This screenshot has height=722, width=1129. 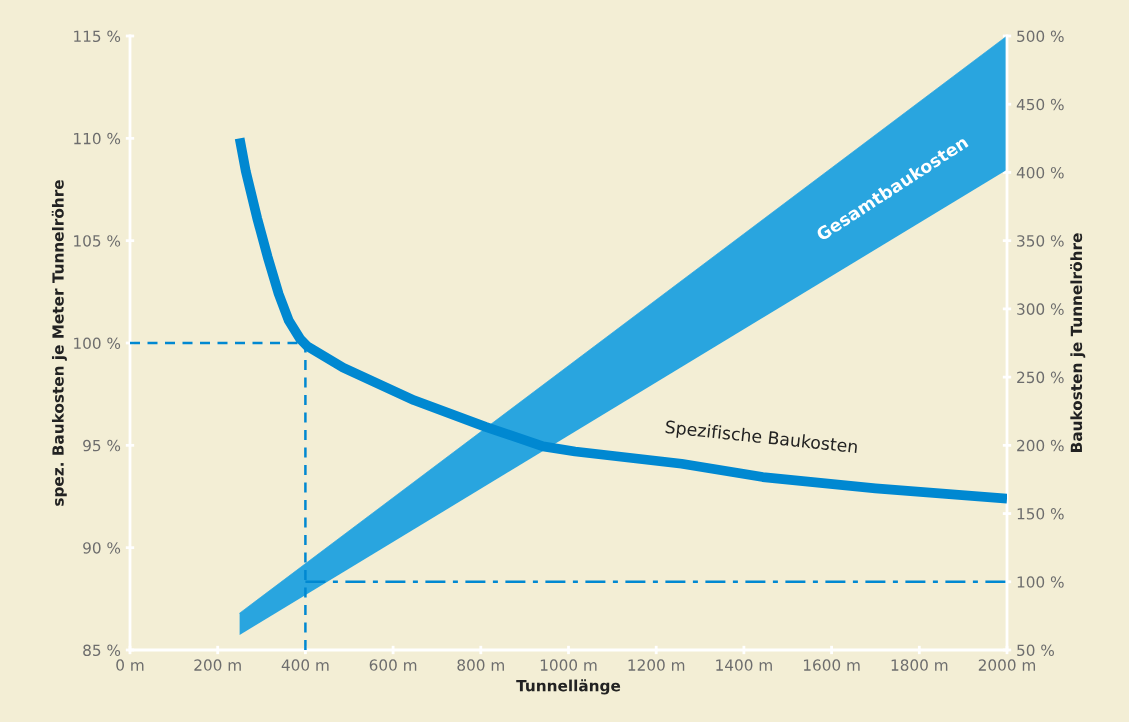 What do you see at coordinates (1078, 342) in the screenshot?
I see `y2-axis-title: Baukosten je Tunnelröhre` at bounding box center [1078, 342].